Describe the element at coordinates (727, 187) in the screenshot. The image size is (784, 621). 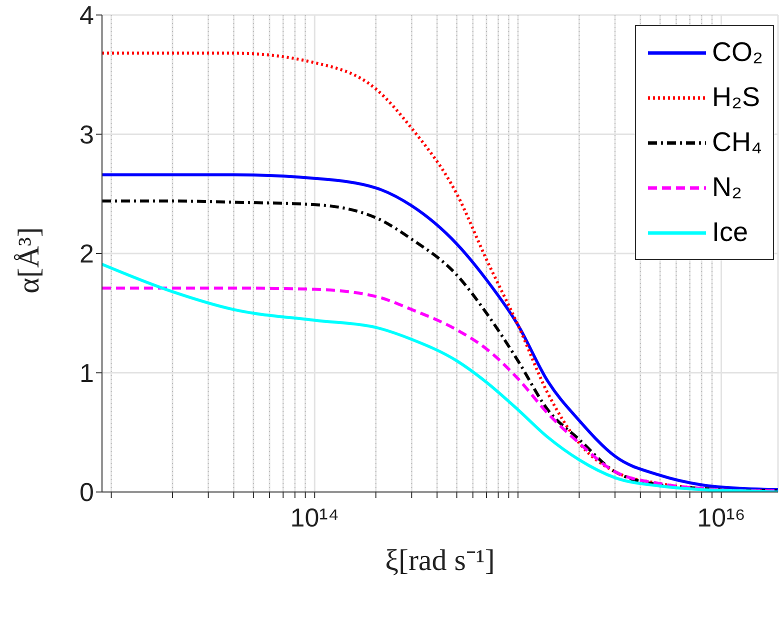
I see `legend-label: N₂` at that location.